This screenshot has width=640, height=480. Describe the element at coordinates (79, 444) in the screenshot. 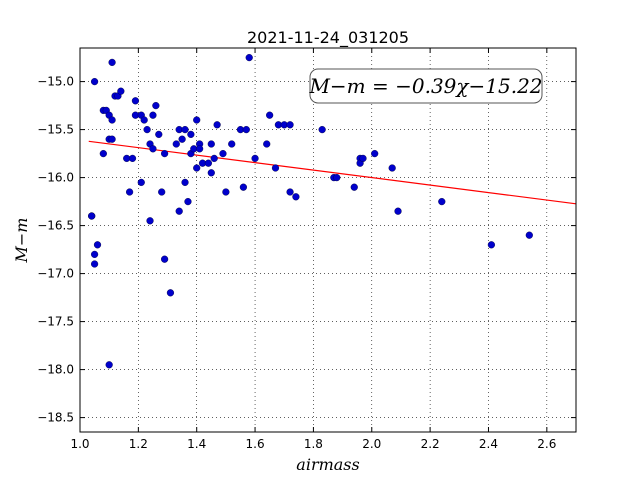

I see `x-tick-label: 1.0` at that location.